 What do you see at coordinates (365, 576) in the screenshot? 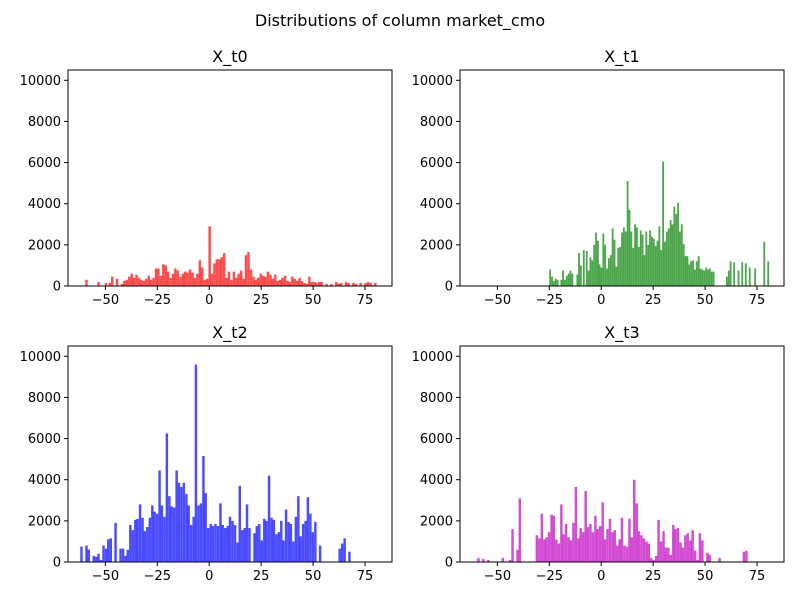
I see `x-tick-label: 75` at bounding box center [365, 576].